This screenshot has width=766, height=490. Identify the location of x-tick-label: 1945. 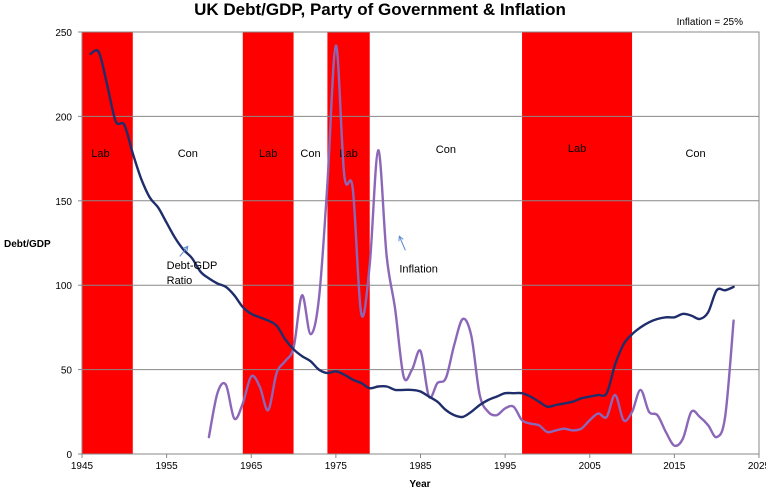
(82, 466).